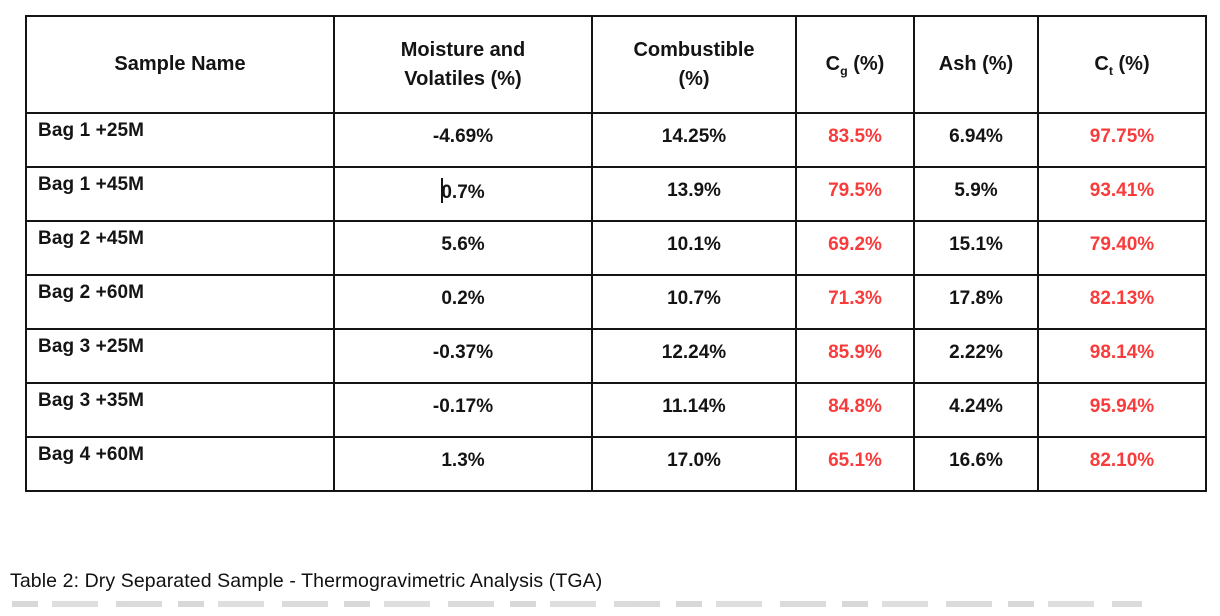 The height and width of the screenshot is (616, 1220). Describe the element at coordinates (694, 356) in the screenshot. I see `cell-combustible: 12.24%` at that location.